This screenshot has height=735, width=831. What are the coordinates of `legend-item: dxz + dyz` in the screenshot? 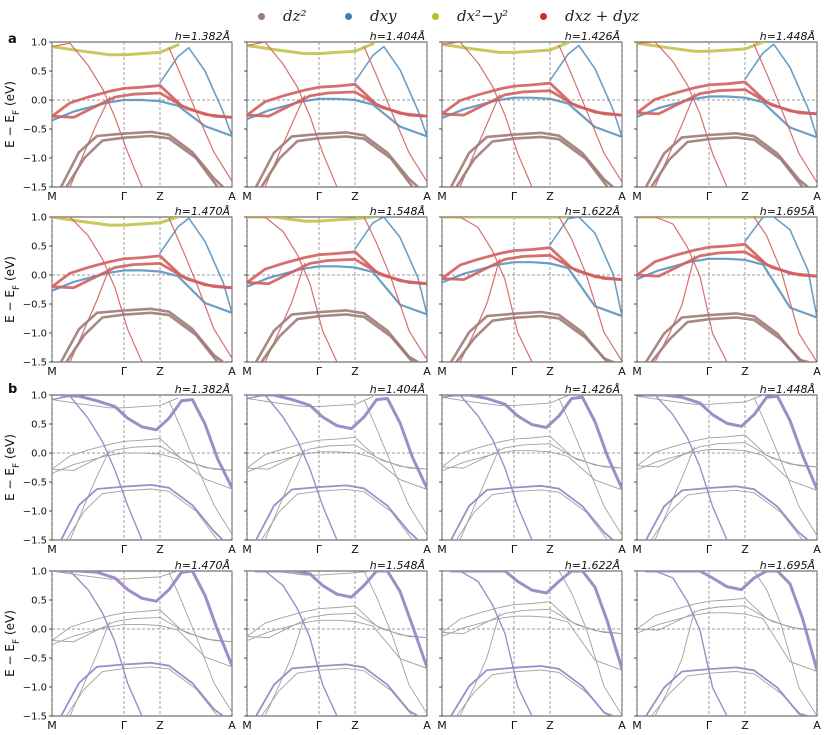 It's located at (589, 16).